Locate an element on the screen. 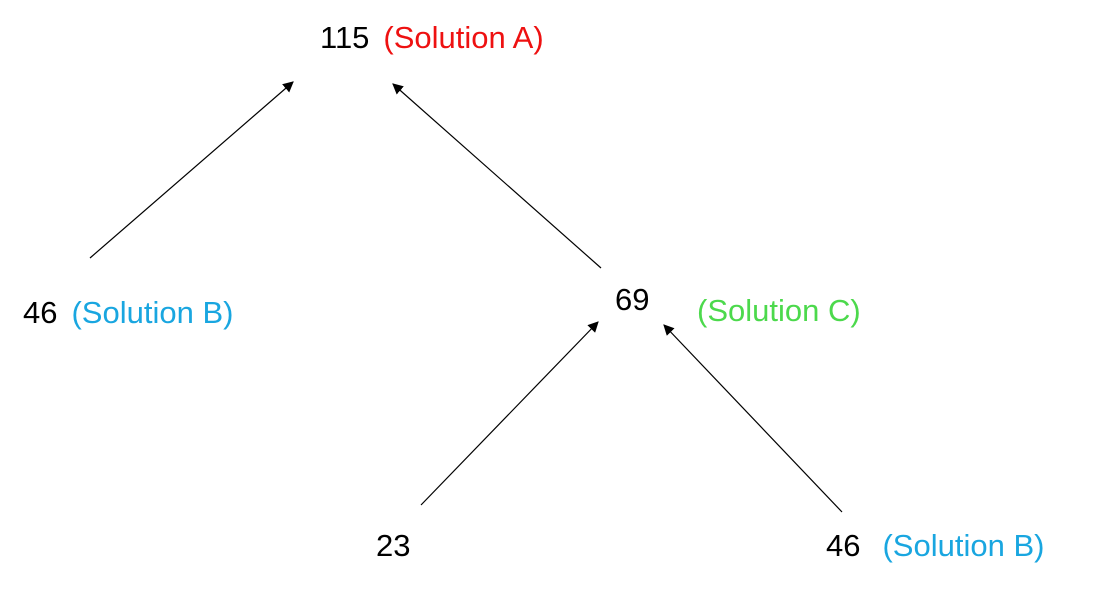 This screenshot has height=591, width=1116. edge-bottom-right-to-middle is located at coordinates (753, 418).